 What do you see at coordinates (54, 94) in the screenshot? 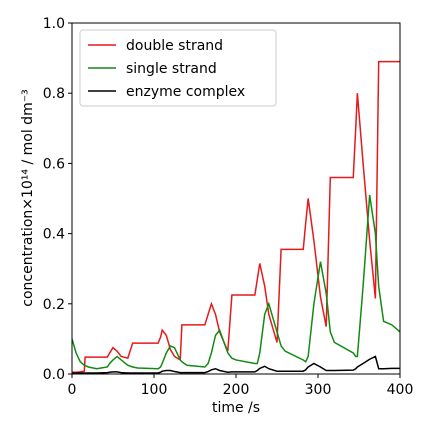
I see `y-tick-label: 0.8` at bounding box center [54, 94].